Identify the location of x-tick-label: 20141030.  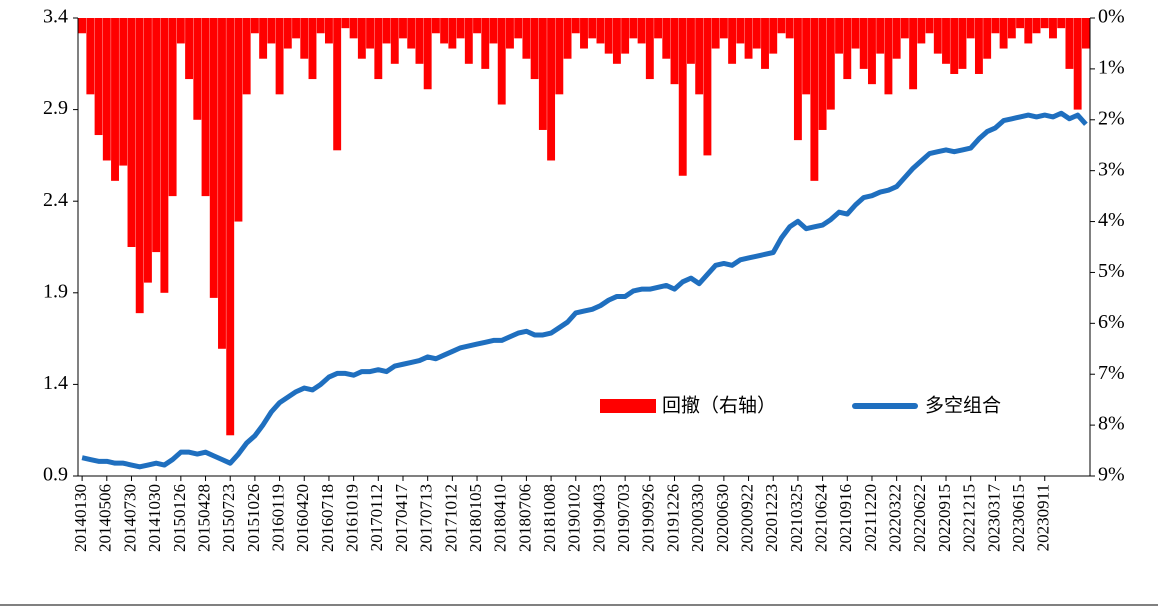
(154, 518).